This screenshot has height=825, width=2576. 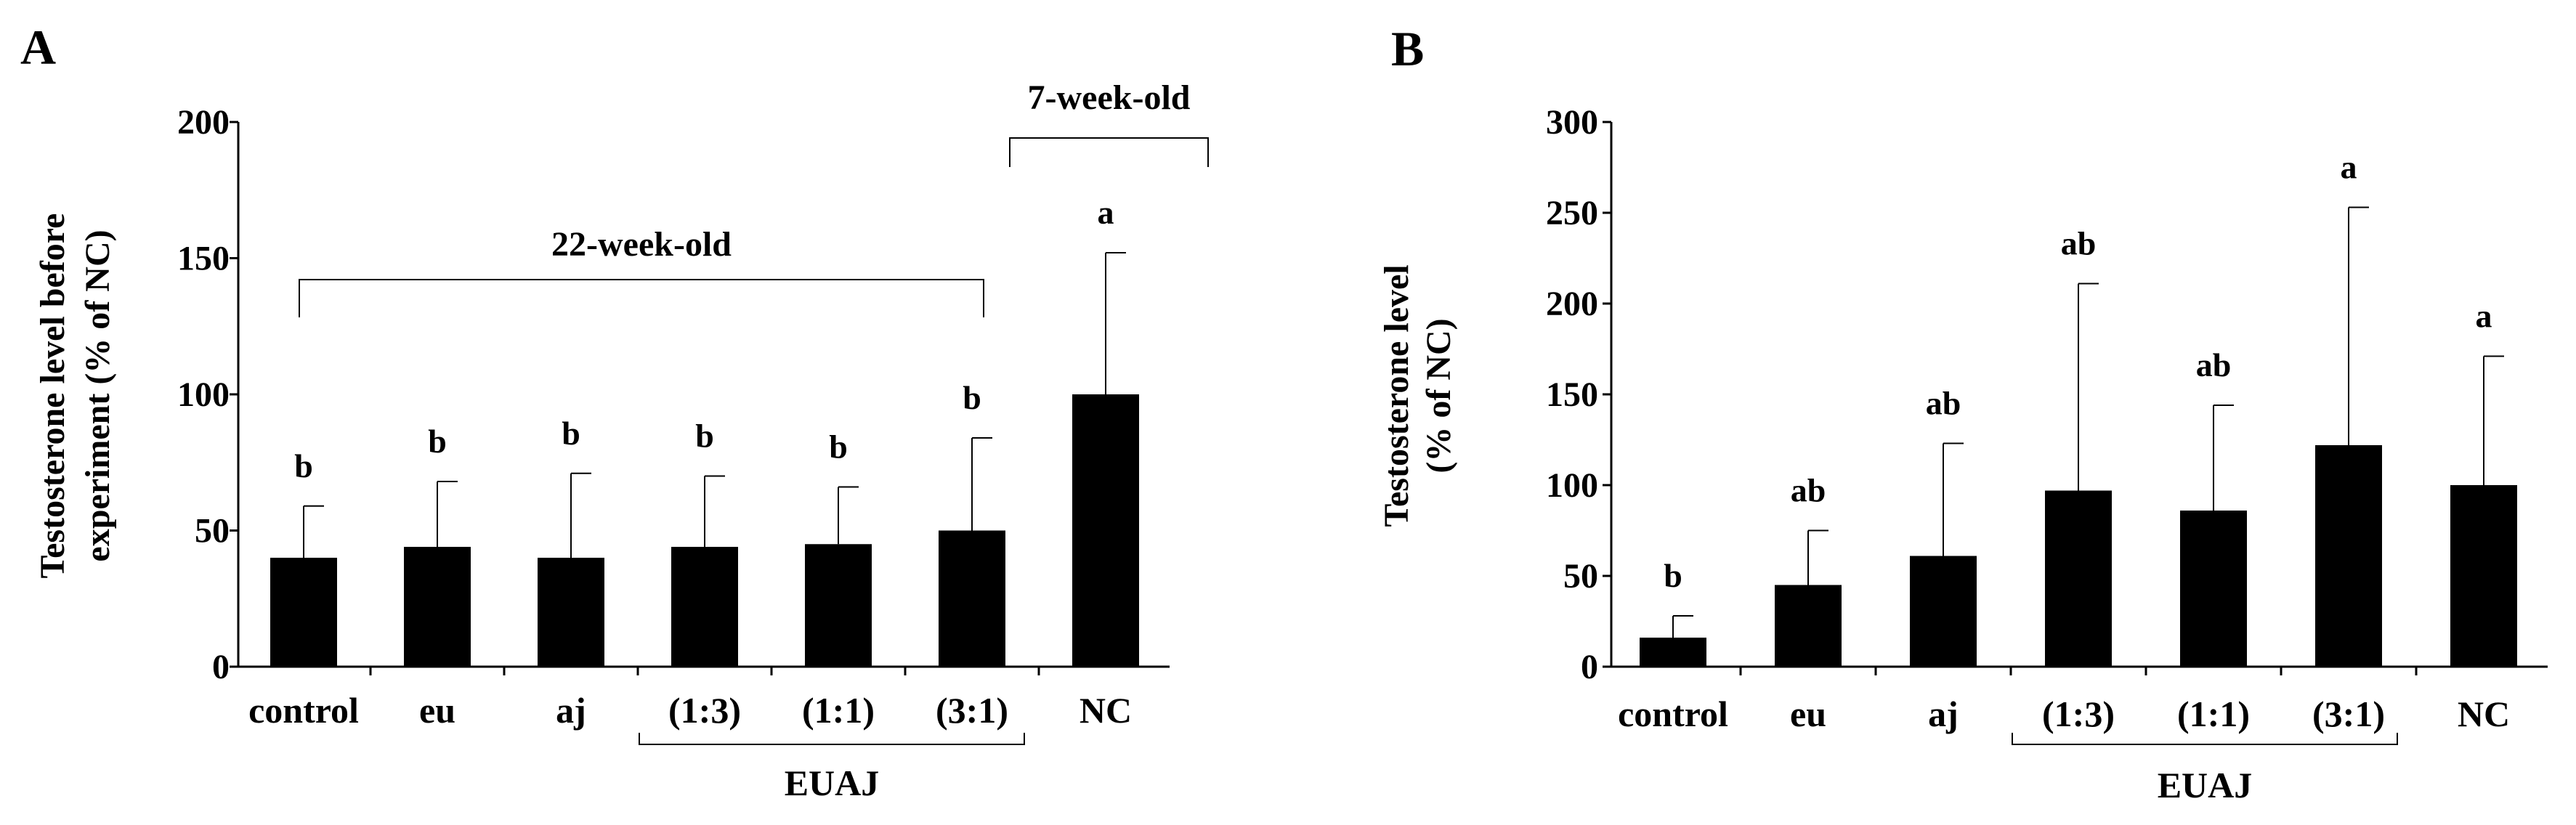 What do you see at coordinates (1438, 395) in the screenshot?
I see `y-axis-label-line: (% of NC)` at bounding box center [1438, 395].